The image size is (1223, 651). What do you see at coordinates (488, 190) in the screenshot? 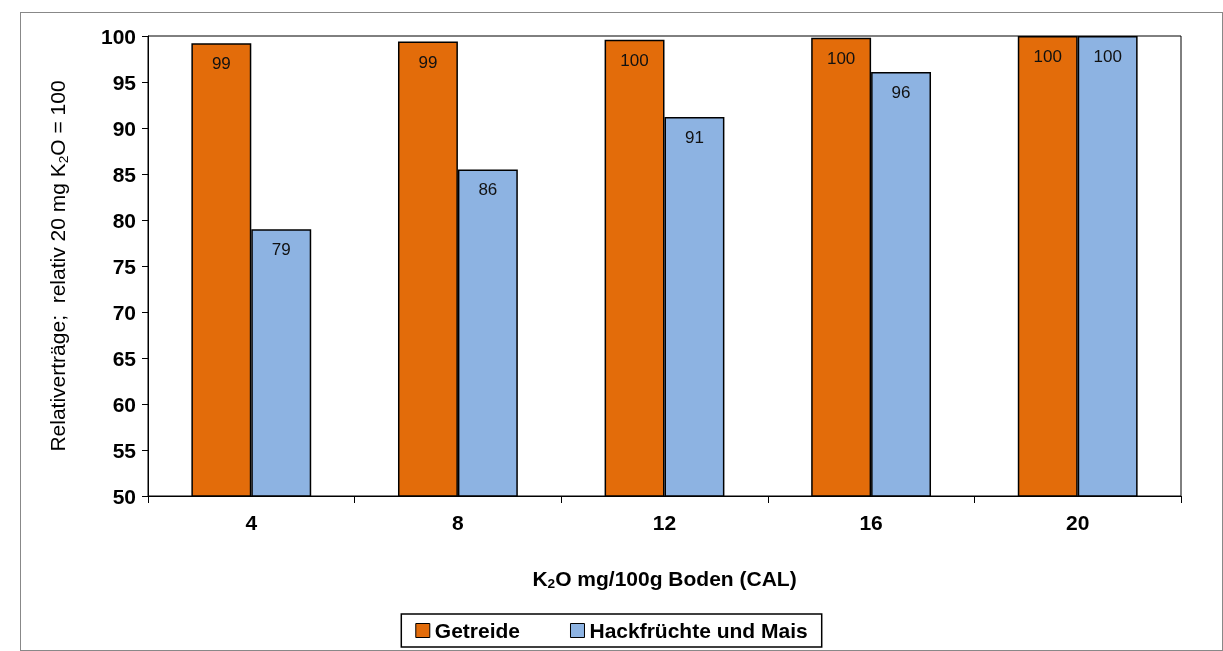
I see `data-label: 86` at bounding box center [488, 190].